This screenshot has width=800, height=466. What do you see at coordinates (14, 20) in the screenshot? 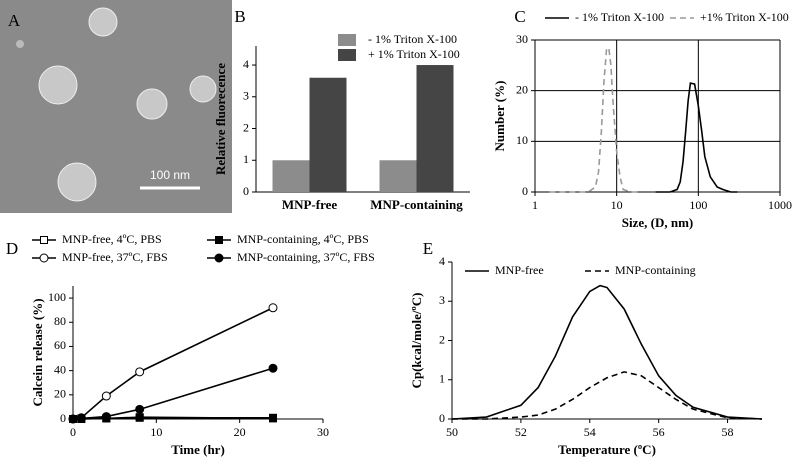
I see `panel-label: A` at bounding box center [14, 20].